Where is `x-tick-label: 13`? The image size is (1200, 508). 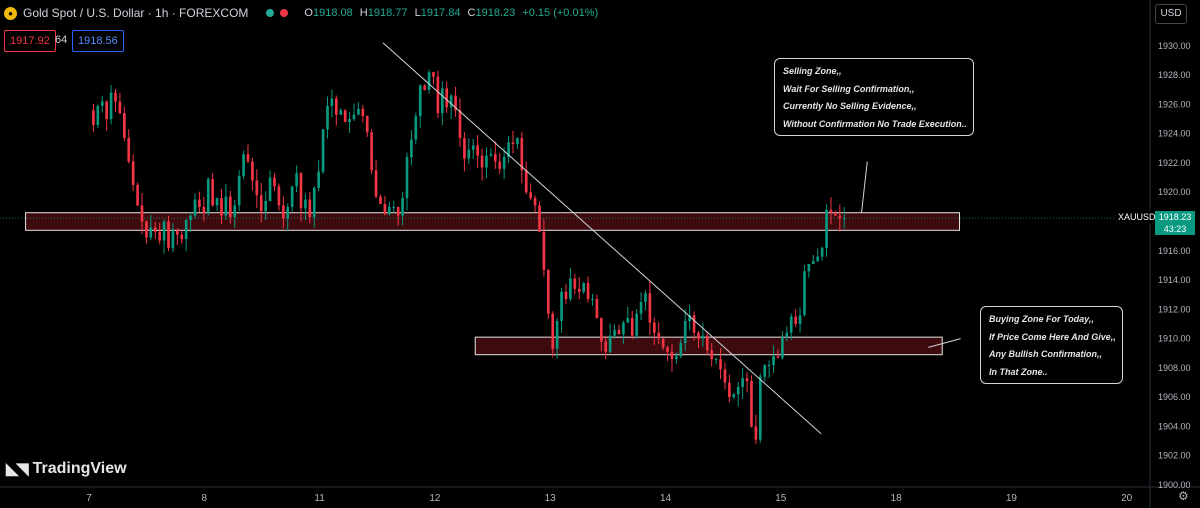 x-tick-label: 13 is located at coordinates (551, 498).